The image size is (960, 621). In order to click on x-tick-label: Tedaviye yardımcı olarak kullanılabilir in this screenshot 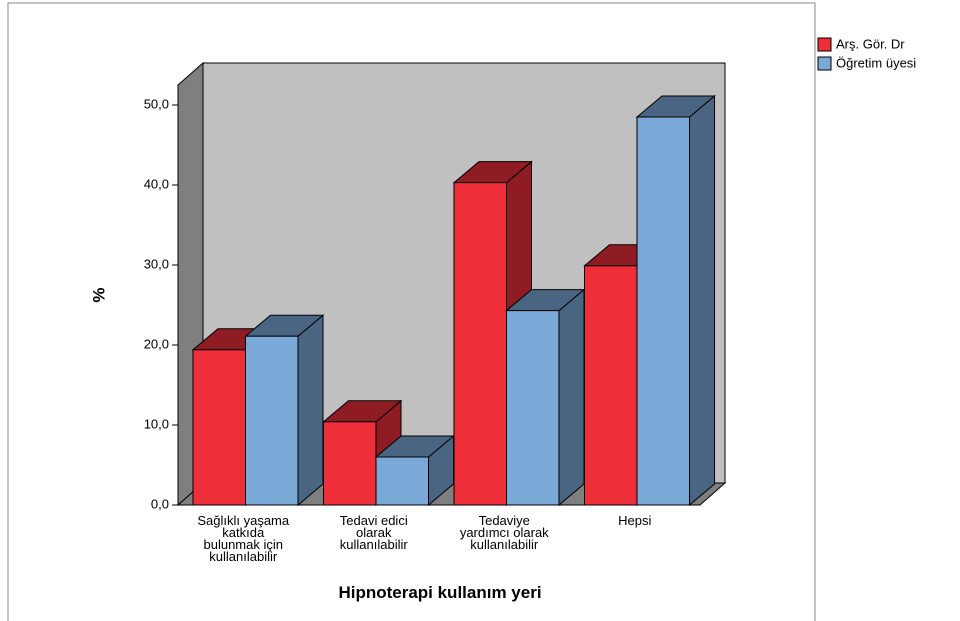, I will do `click(504, 532)`.